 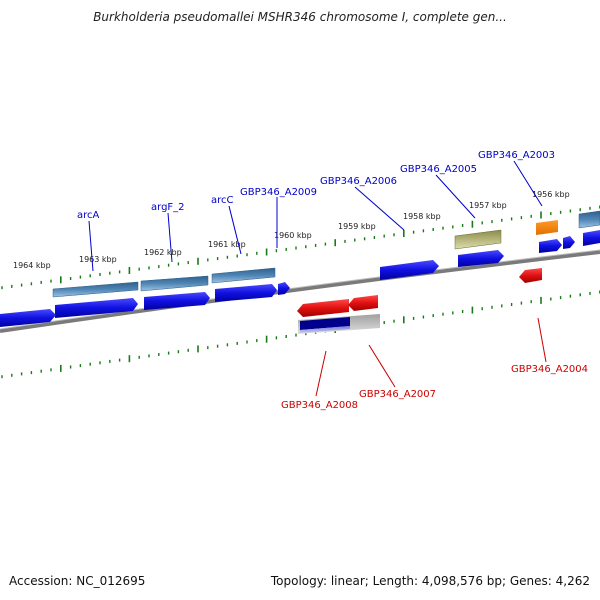 I want to click on scale-label-1963: 1963 kbp, so click(x=98, y=259).